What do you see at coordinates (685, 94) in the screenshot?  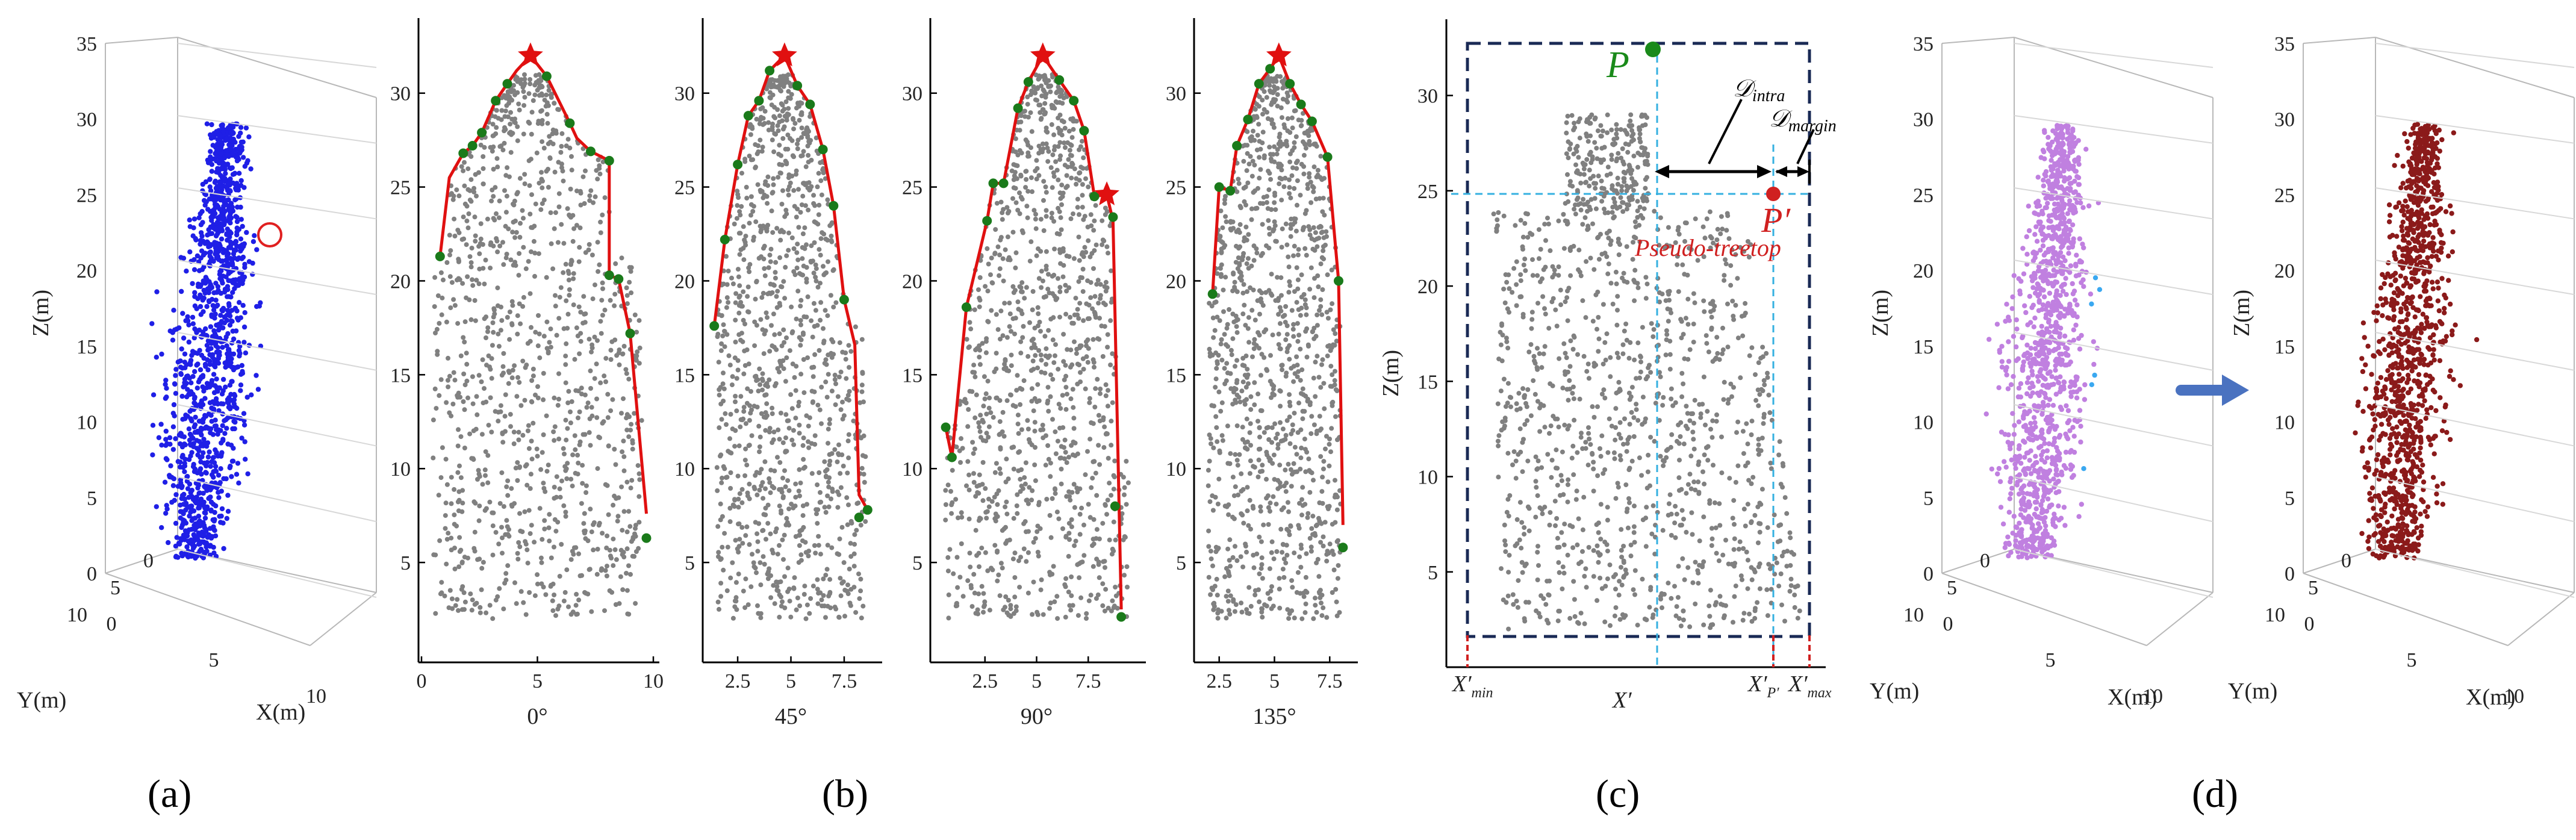 I see `panel-b-y-tick-label: 30` at bounding box center [685, 94].